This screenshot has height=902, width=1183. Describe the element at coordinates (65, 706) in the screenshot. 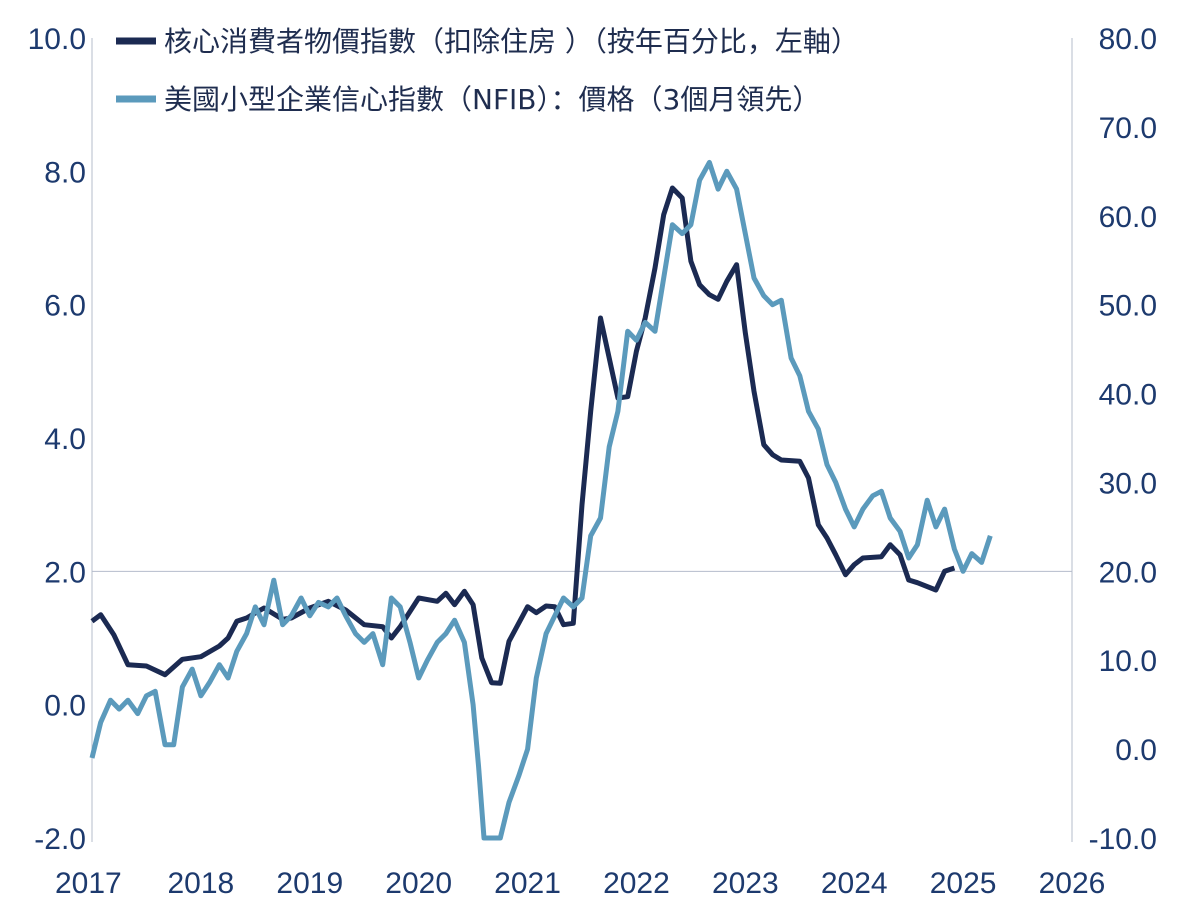

I see `left-y-tick-label: 0.0` at that location.